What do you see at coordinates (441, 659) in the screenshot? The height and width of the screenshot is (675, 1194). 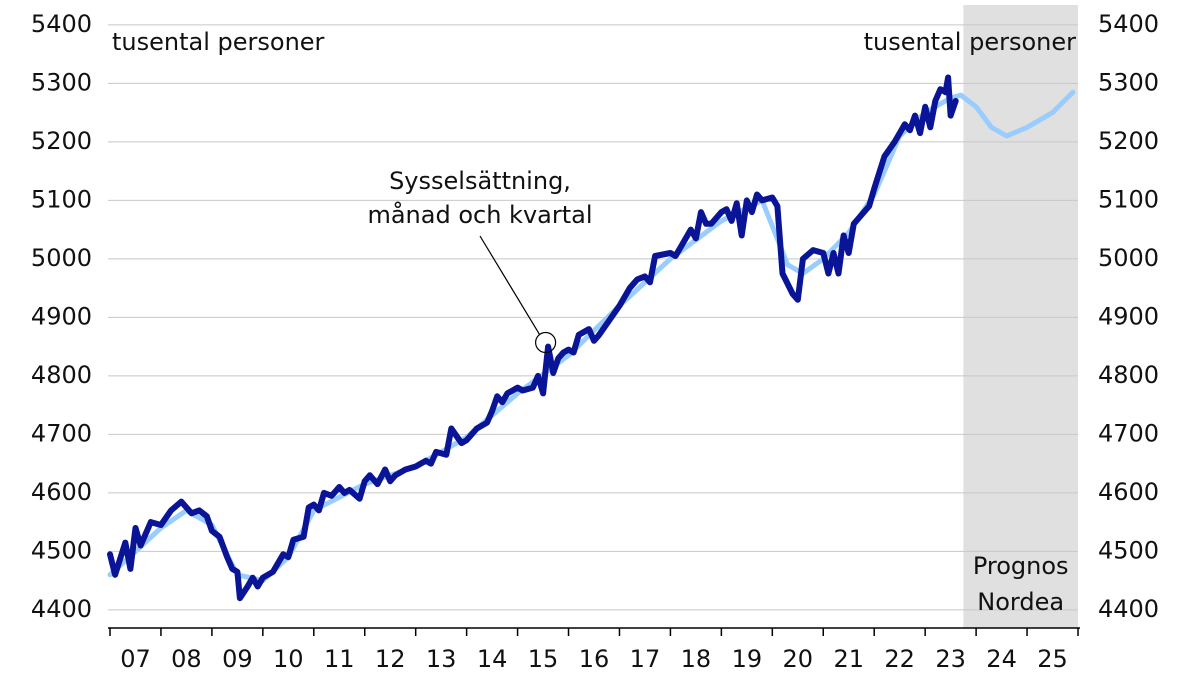 I see `x-tick-label: 13` at bounding box center [441, 659].